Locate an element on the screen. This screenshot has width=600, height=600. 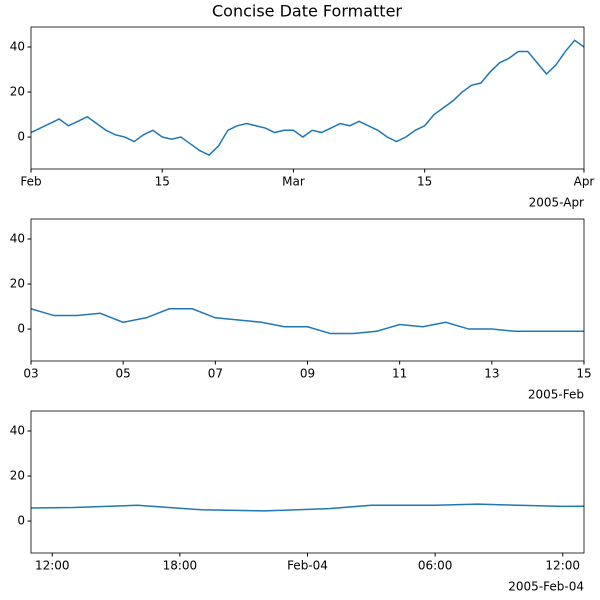
x-tick-label: 06:00 is located at coordinates (435, 566).